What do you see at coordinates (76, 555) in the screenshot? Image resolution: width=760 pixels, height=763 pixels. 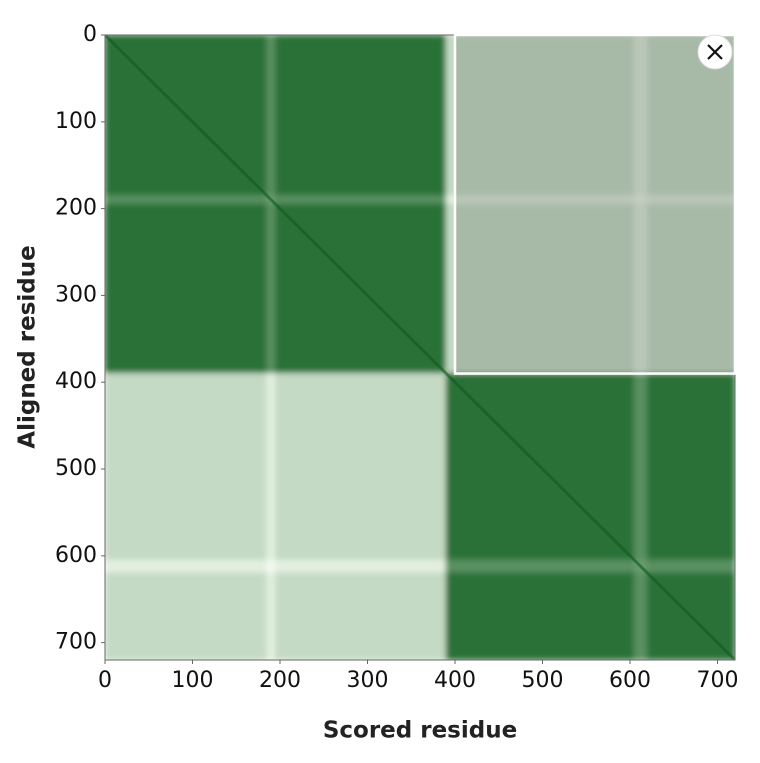 I see `y-tick-label: 600` at bounding box center [76, 555].